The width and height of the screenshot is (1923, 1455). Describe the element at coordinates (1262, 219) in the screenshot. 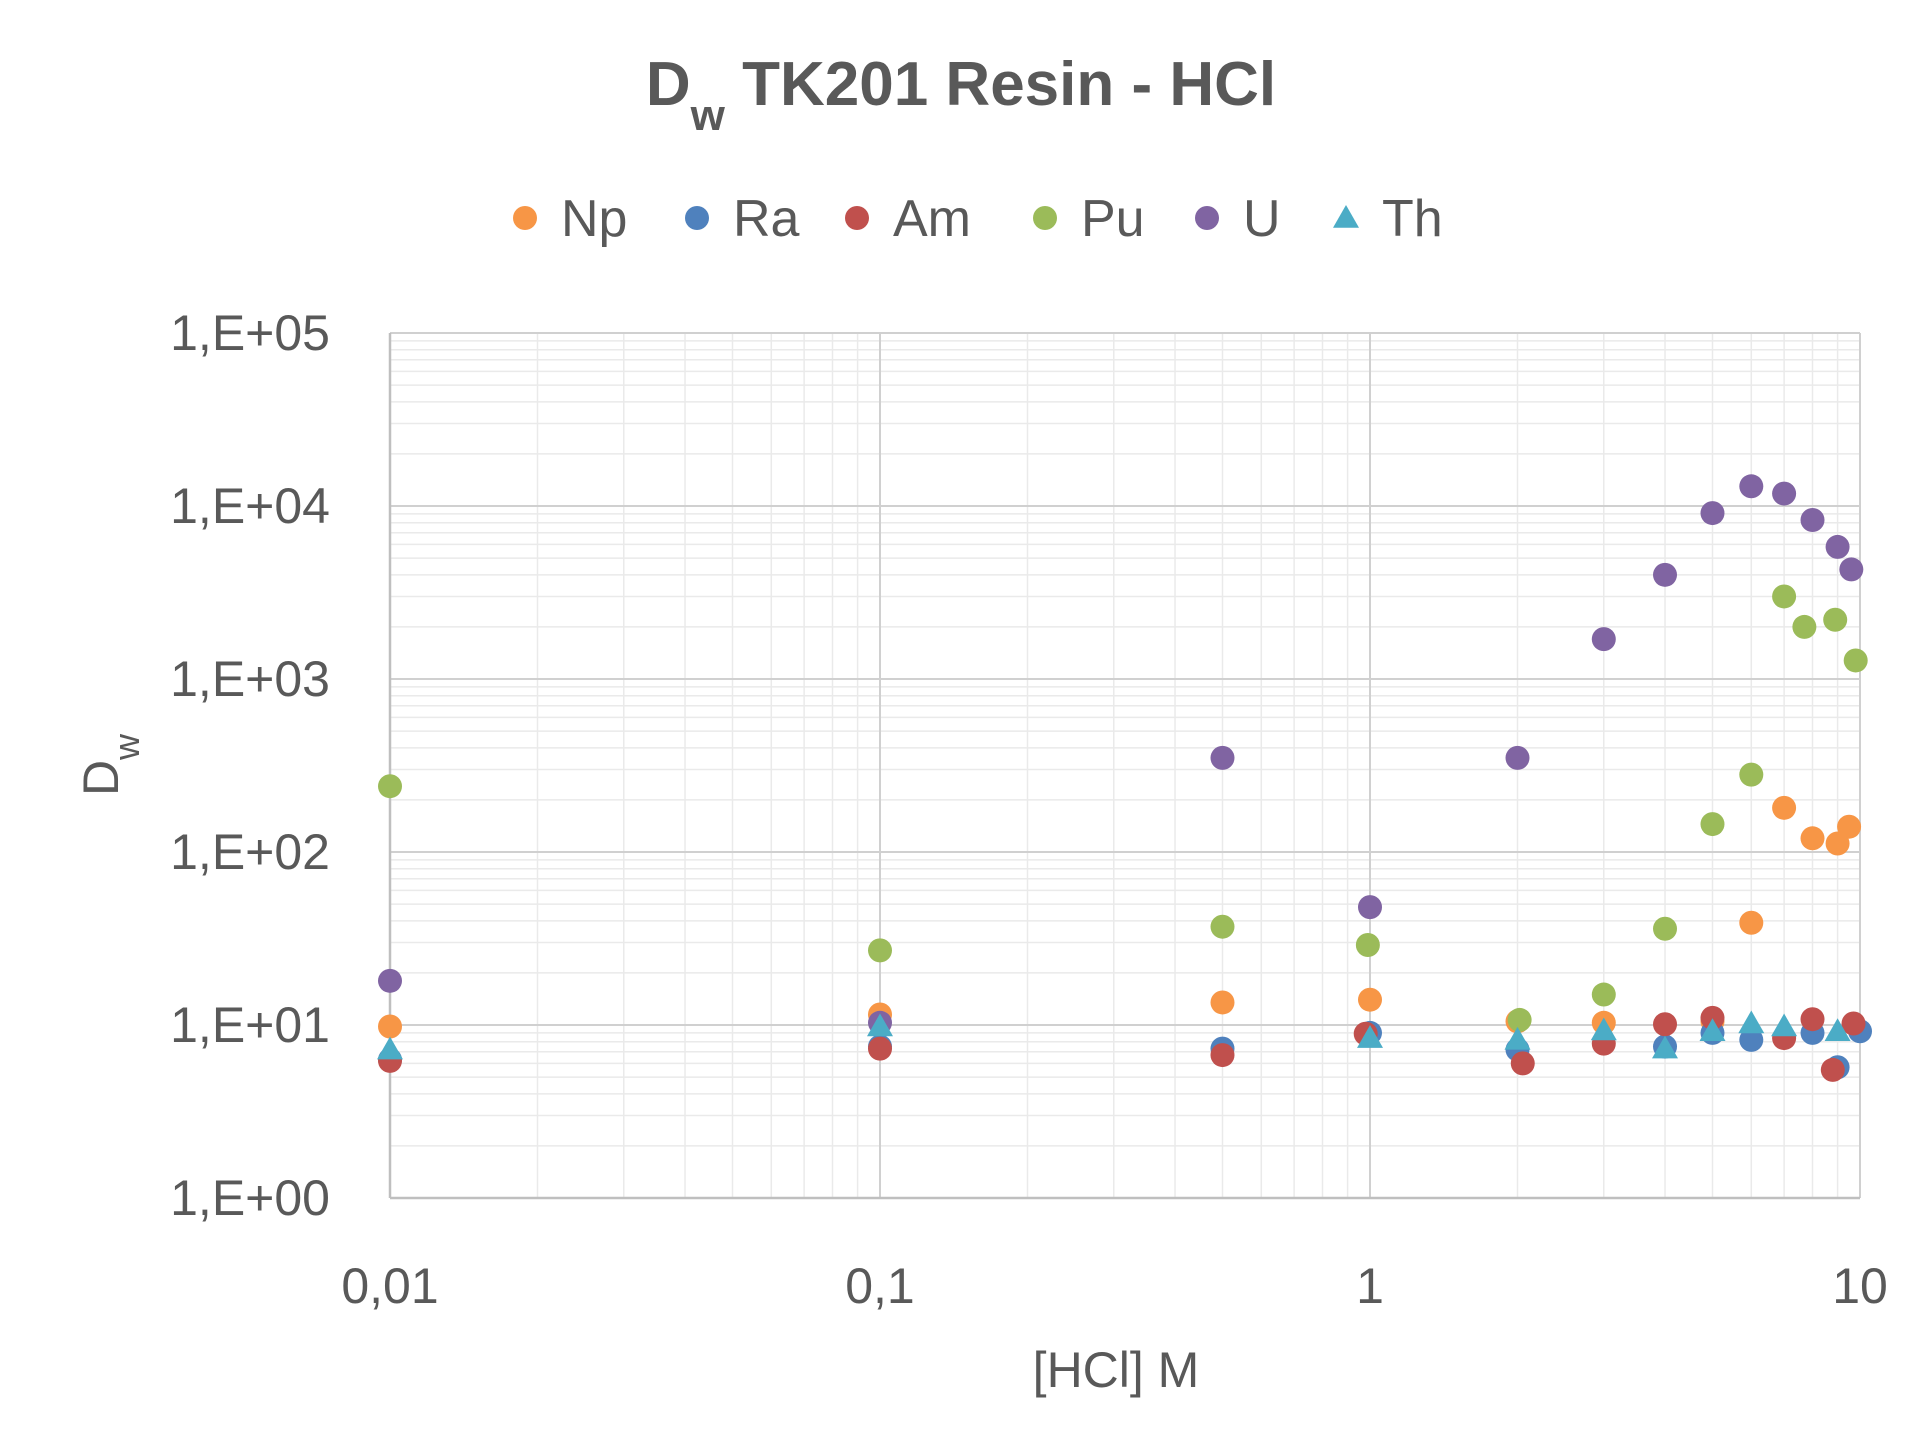

I see `legend-label: U` at that location.